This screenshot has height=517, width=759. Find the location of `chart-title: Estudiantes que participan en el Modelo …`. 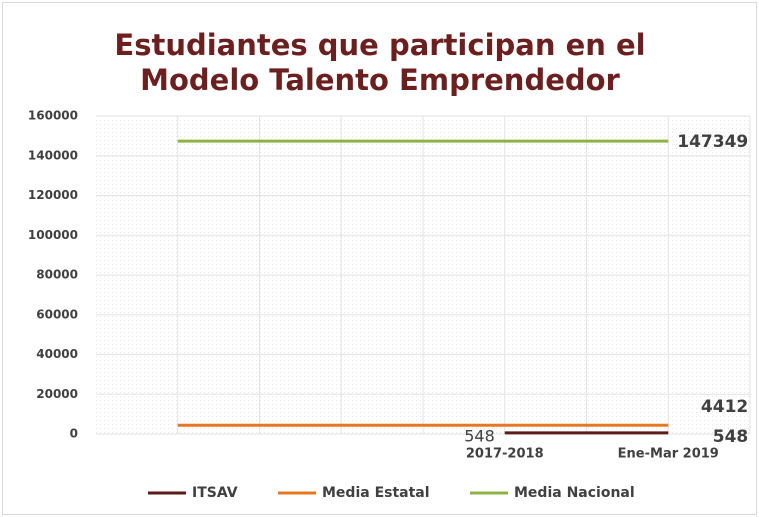

chart-title: Estudiantes que participan en el Modelo … is located at coordinates (380, 62).